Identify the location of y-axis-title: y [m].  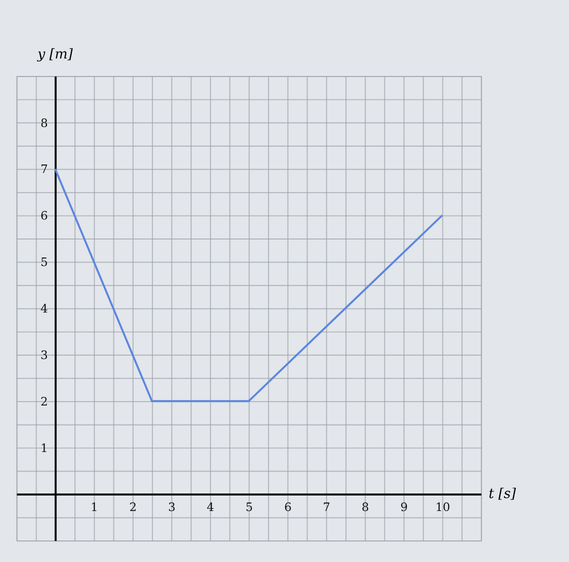
(55, 54).